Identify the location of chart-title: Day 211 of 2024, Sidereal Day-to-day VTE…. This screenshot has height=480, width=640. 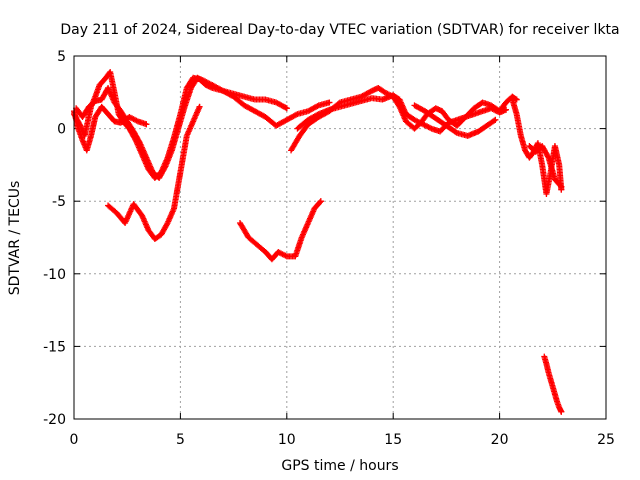
(339, 30).